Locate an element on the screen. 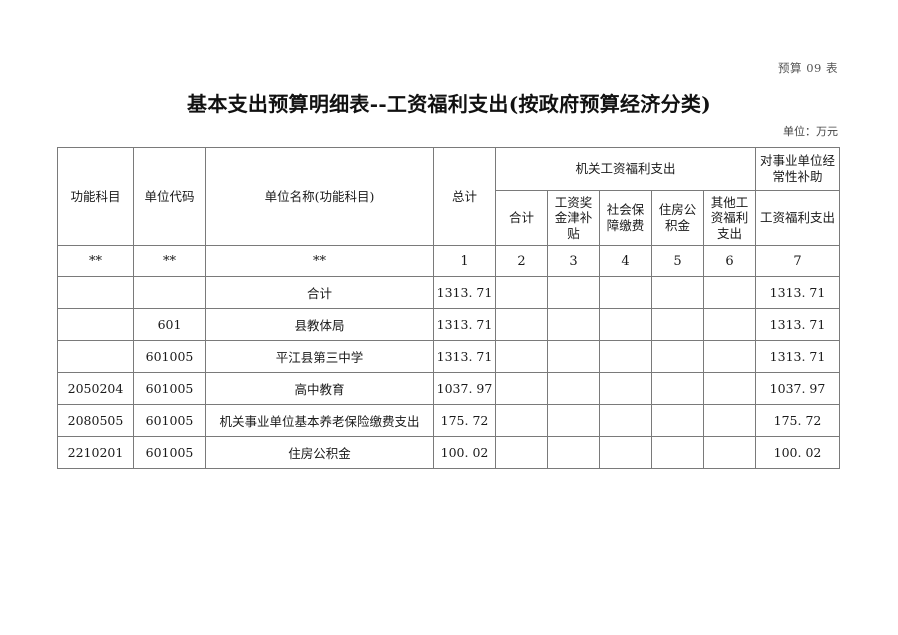 Image resolution: width=898 pixels, height=635 pixels. cell-function-subject: 2050204 is located at coordinates (95, 388).